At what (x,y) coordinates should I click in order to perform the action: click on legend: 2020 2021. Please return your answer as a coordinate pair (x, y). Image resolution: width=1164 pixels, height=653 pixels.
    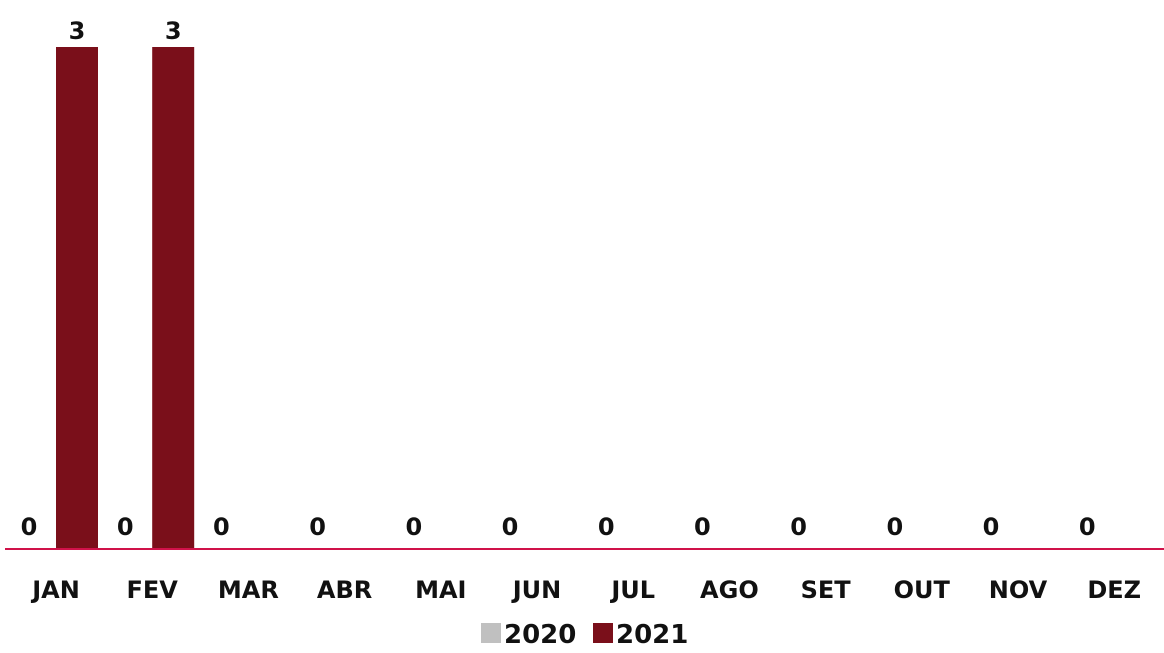
    Looking at the image, I should click on (584, 635).